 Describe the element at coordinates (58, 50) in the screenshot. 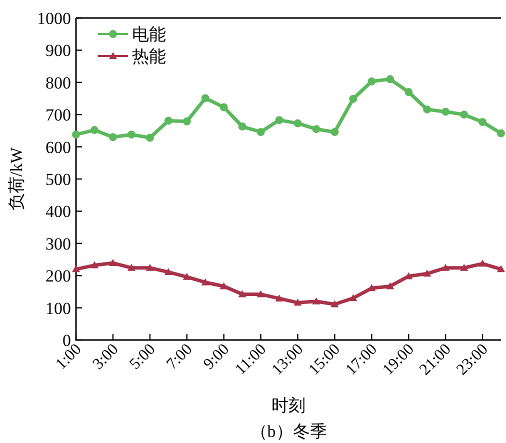

I see `y-tick-label: 900` at that location.